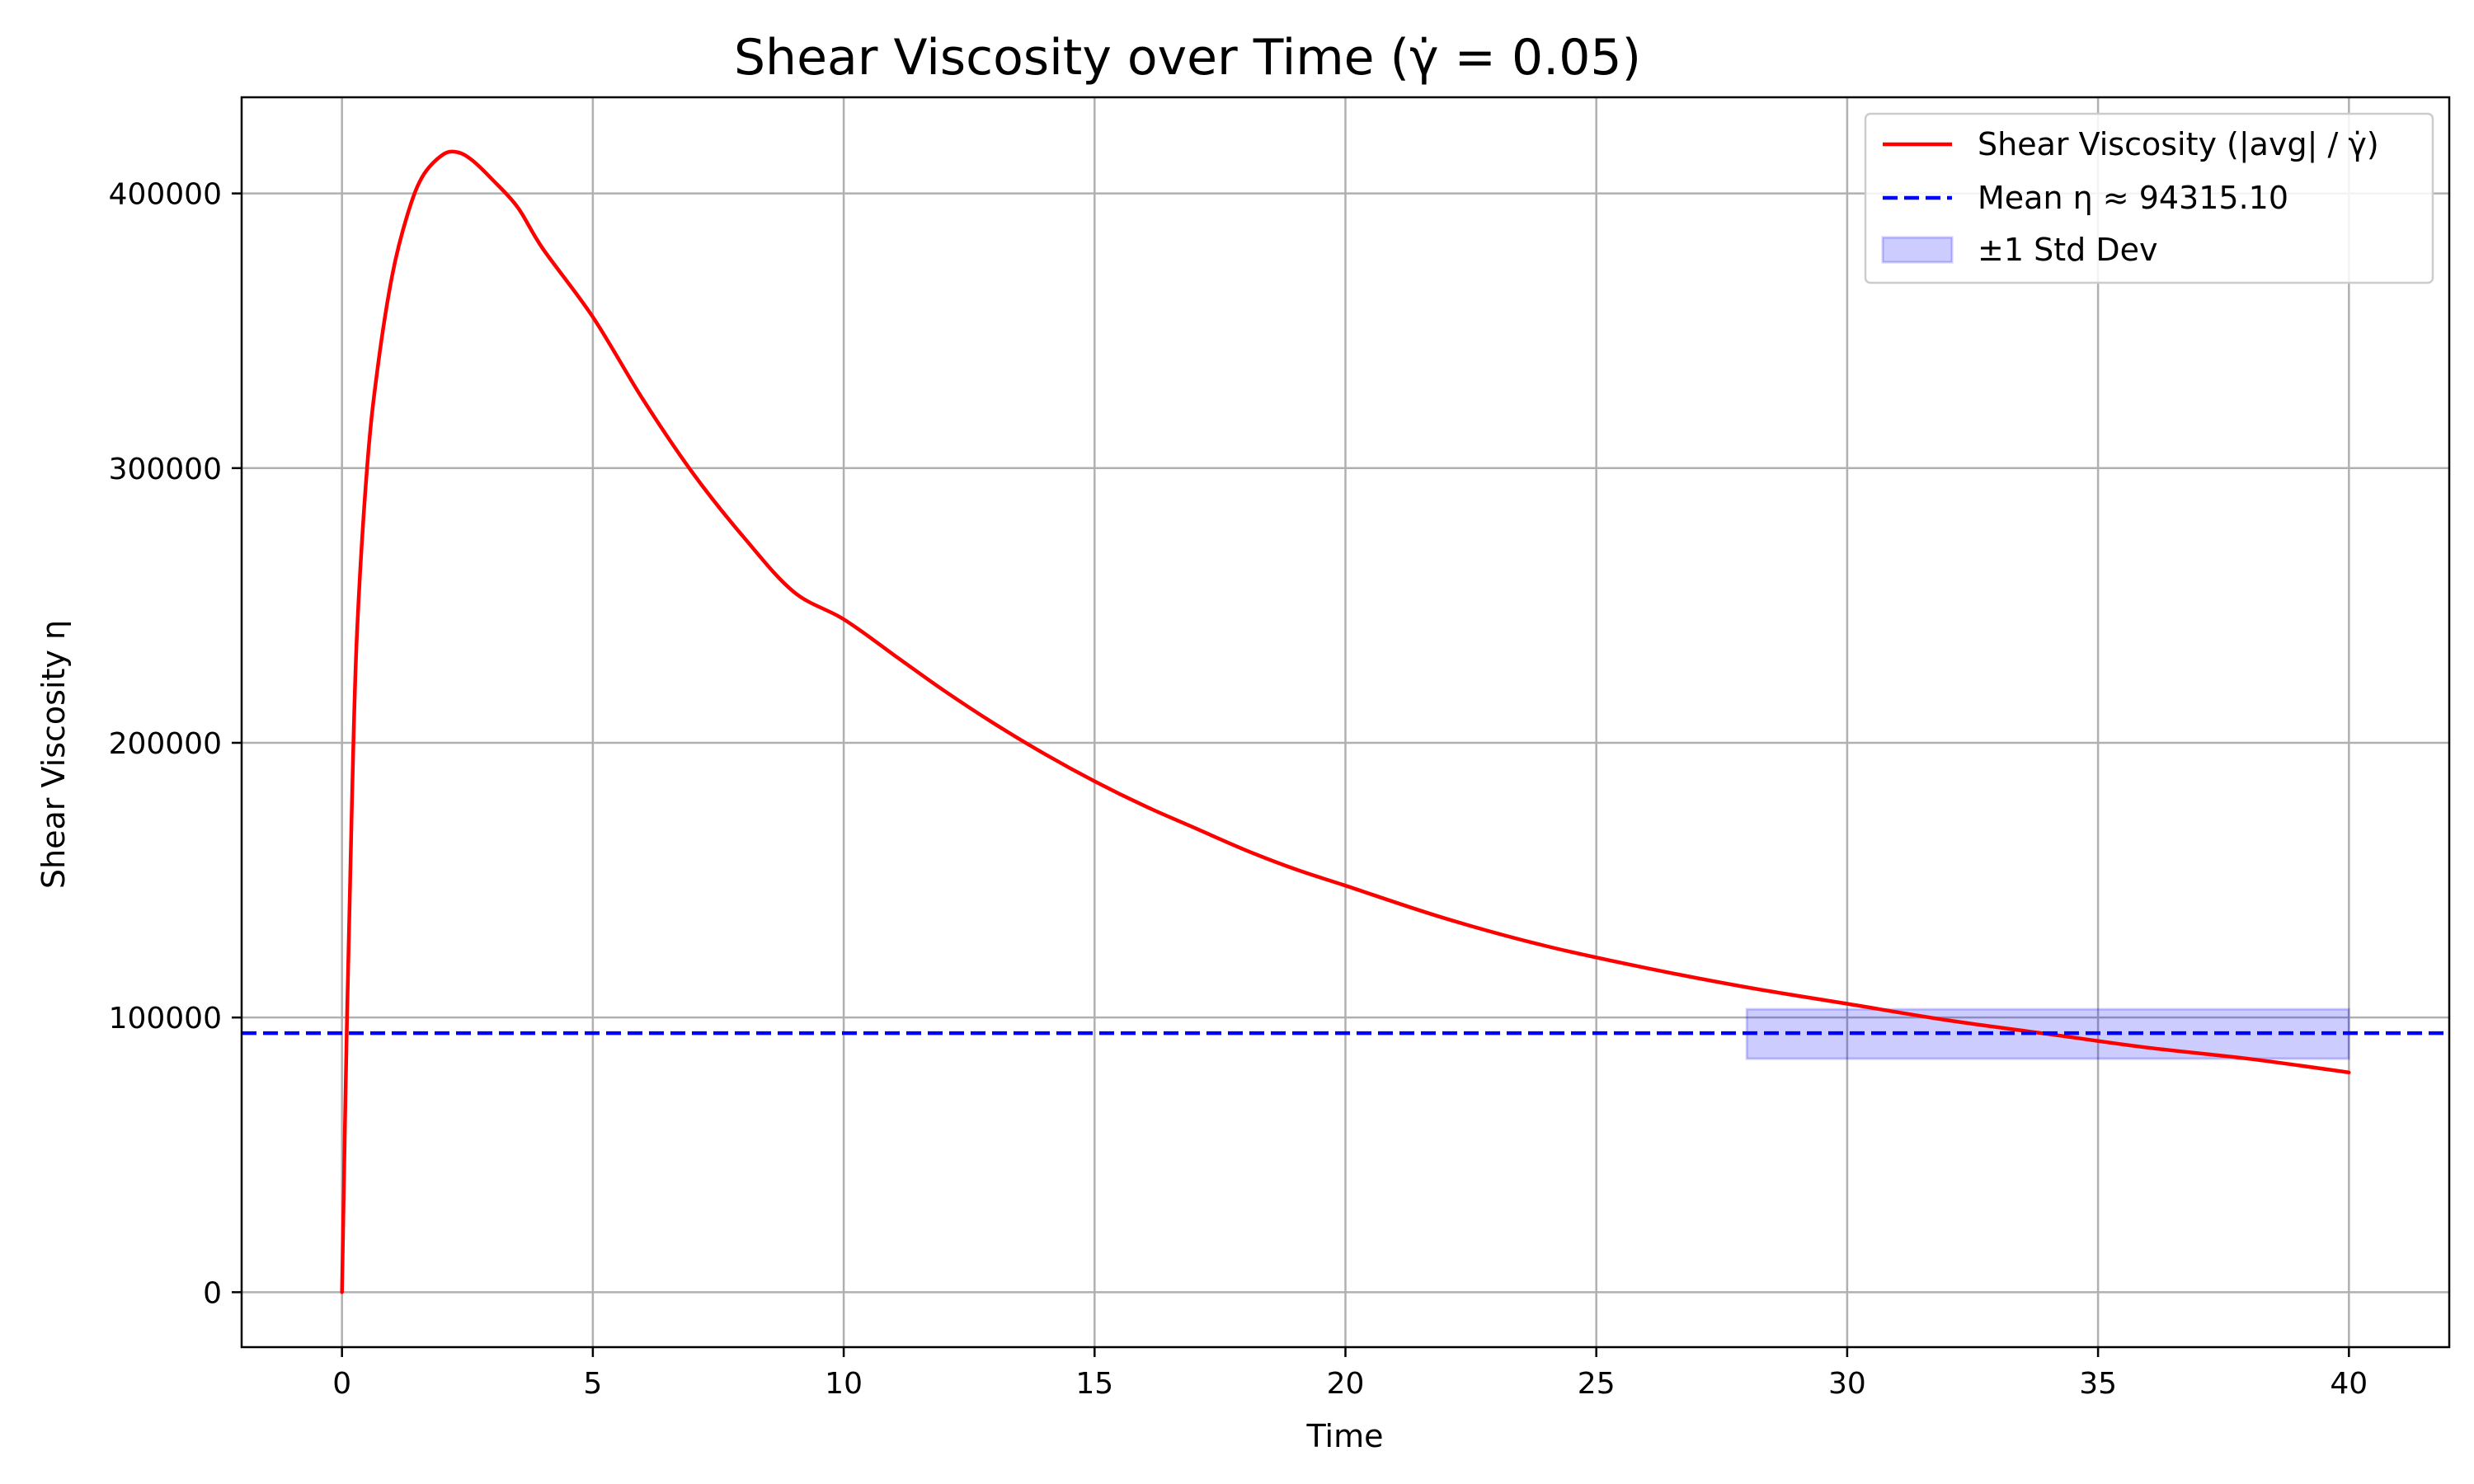 Image resolution: width=2474 pixels, height=1484 pixels. I want to click on x-tick-label: 0, so click(341, 1384).